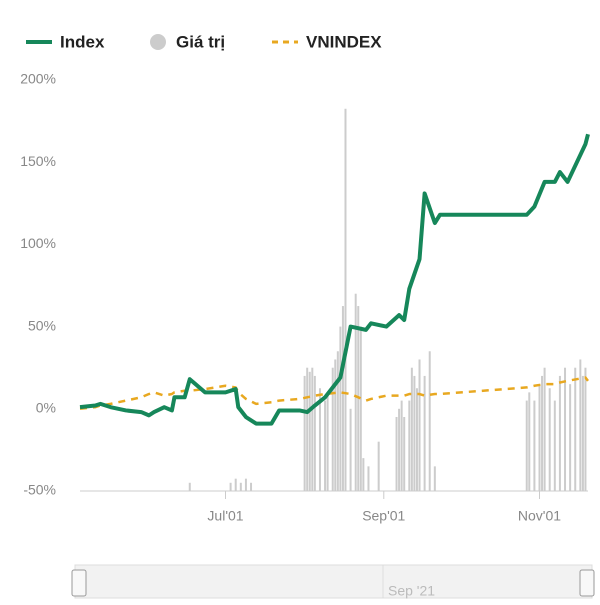 This screenshot has height=605, width=600. I want to click on y-tick-label: 100%, so click(38, 243).